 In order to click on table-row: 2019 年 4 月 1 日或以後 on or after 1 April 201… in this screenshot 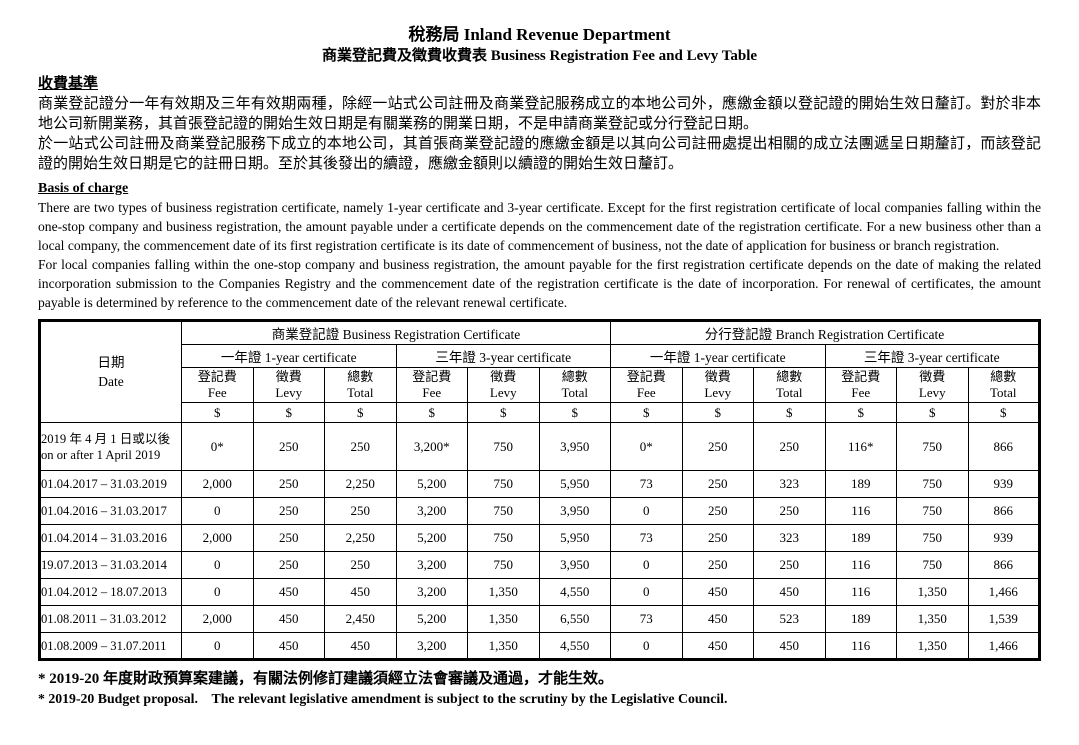, I will do `click(539, 446)`.